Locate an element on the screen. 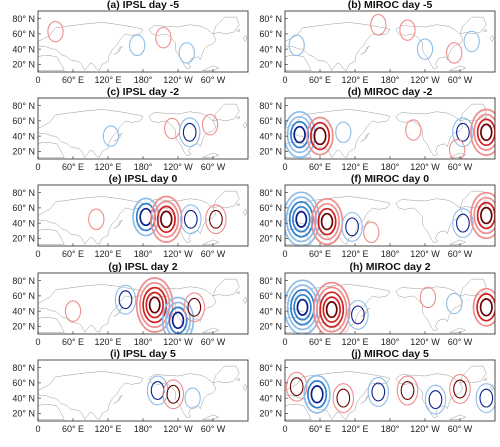 The height and width of the screenshot is (447, 500). panel-title: (i) IPSL day 5 is located at coordinates (143, 354).